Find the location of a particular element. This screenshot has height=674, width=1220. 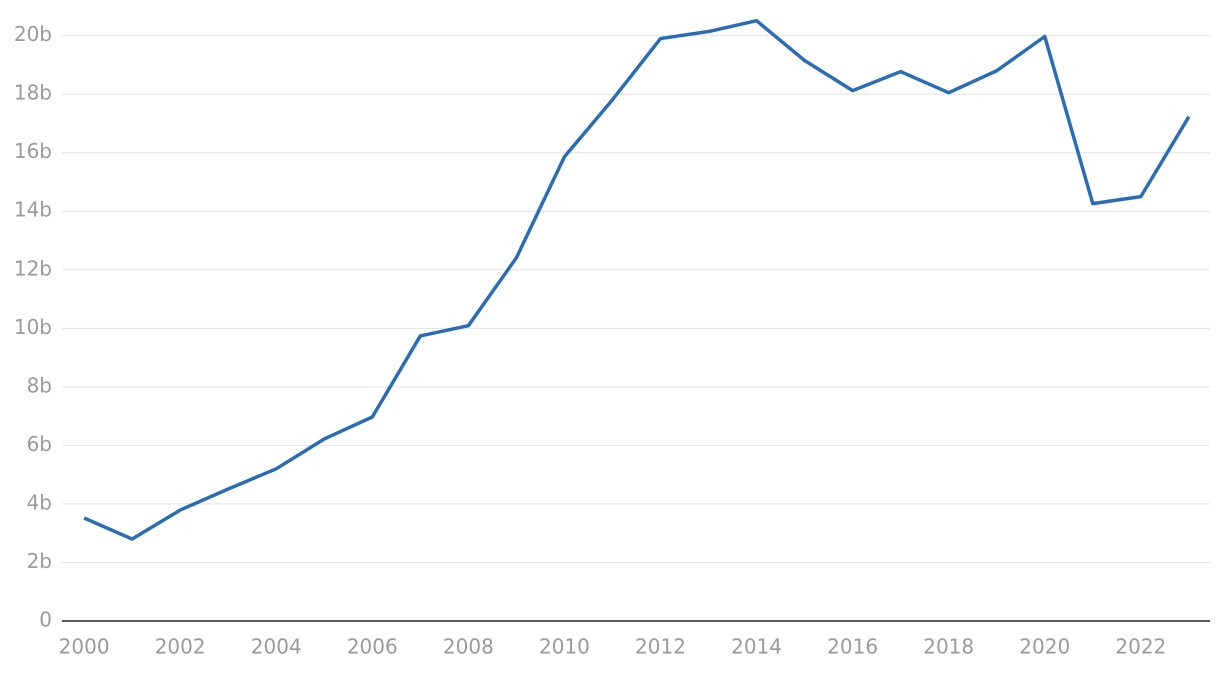

y-tick-label: 2b is located at coordinates (39, 561).